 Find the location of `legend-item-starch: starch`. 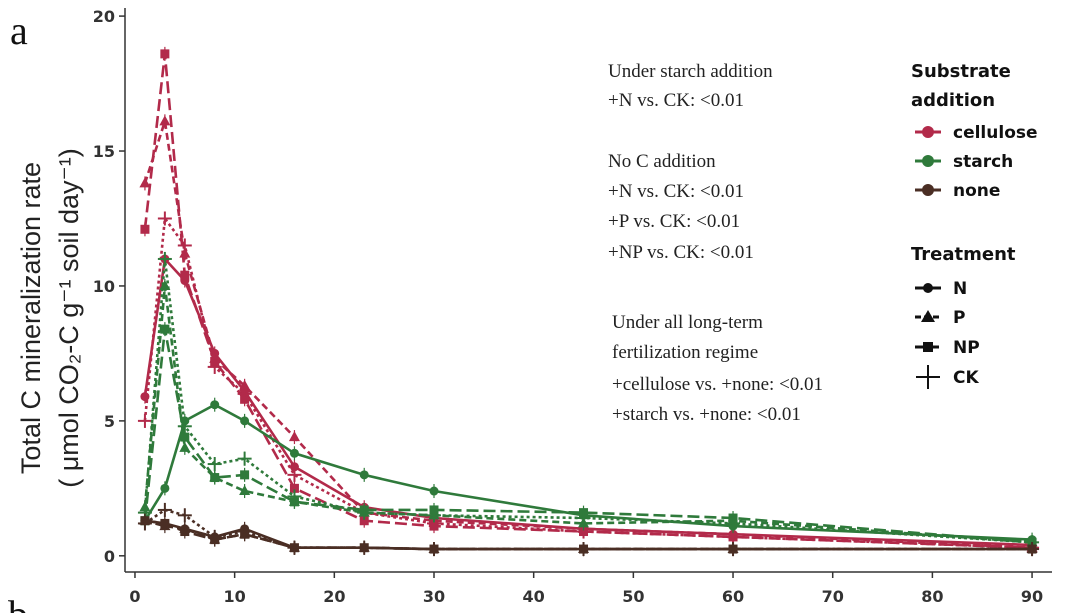

legend-item-starch: starch is located at coordinates (964, 162).